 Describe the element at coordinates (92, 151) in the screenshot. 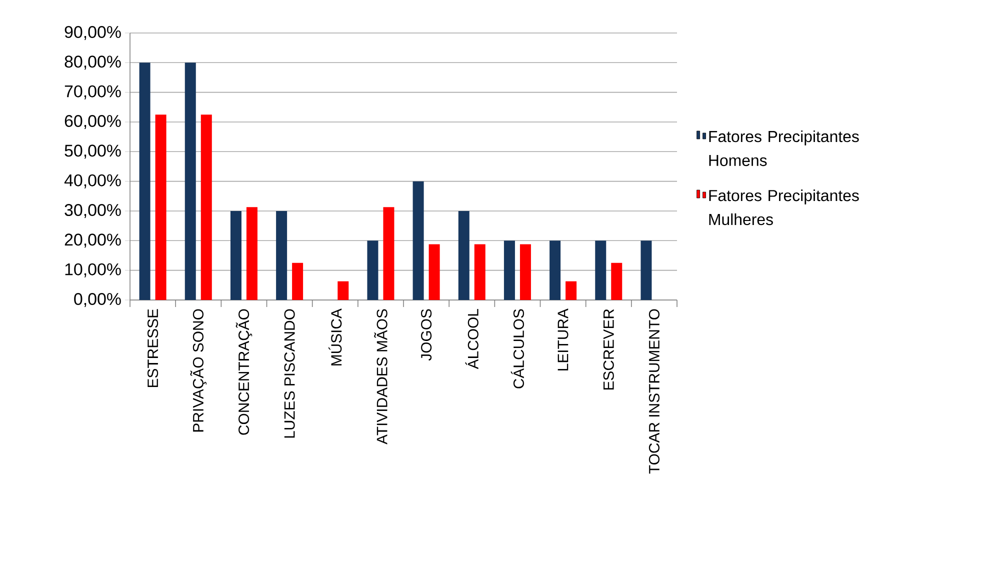

I see `y-tick-label: 50,00%` at that location.